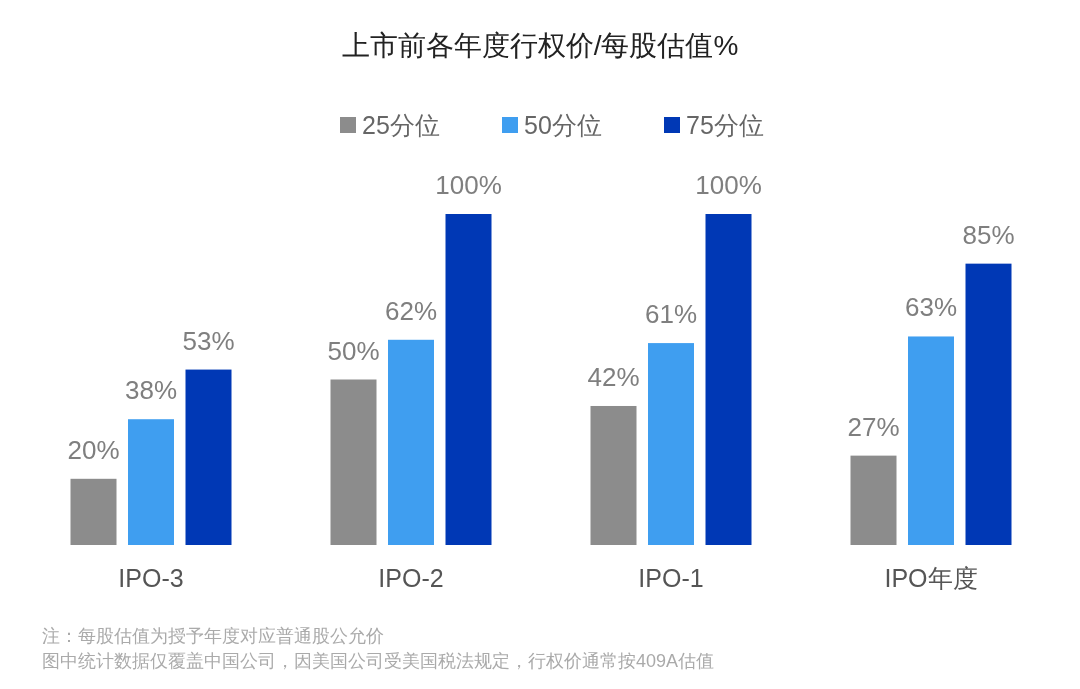 This screenshot has width=1080, height=689. Describe the element at coordinates (401, 125) in the screenshot. I see `legend-label: 25分位` at that location.